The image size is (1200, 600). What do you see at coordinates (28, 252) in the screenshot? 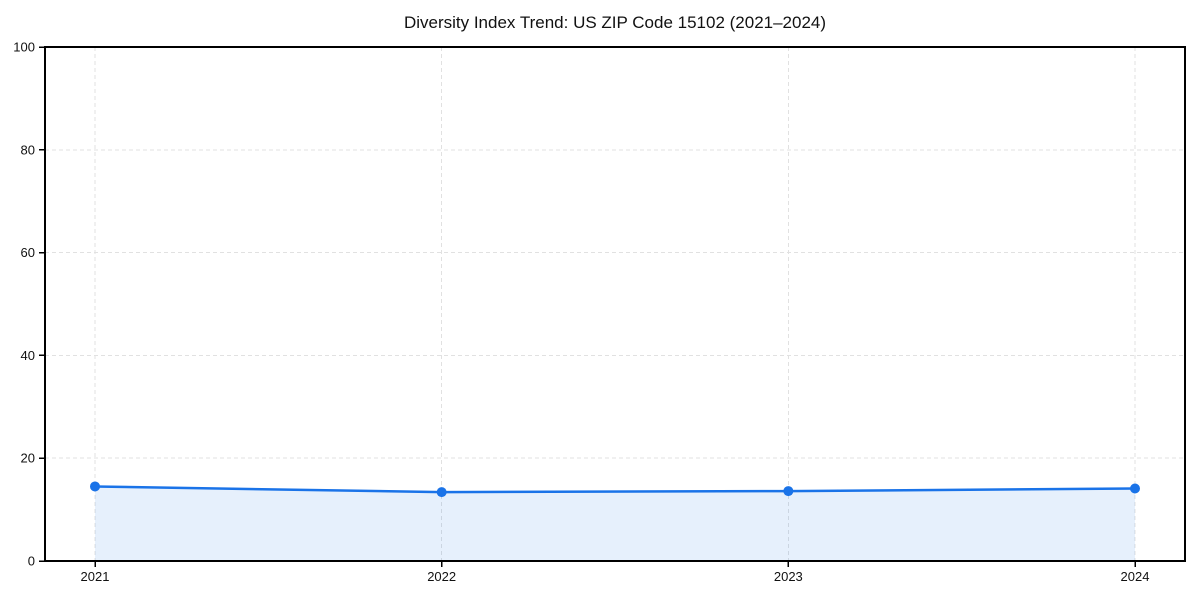
I see `y-tick-label: 60` at bounding box center [28, 252].